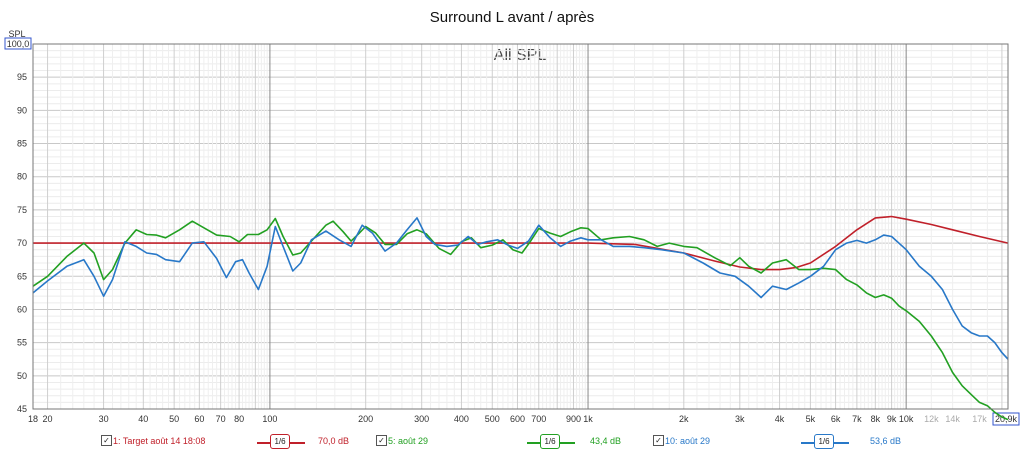 This screenshot has height=452, width=1024. I want to click on x-tick-label: 80, so click(239, 419).